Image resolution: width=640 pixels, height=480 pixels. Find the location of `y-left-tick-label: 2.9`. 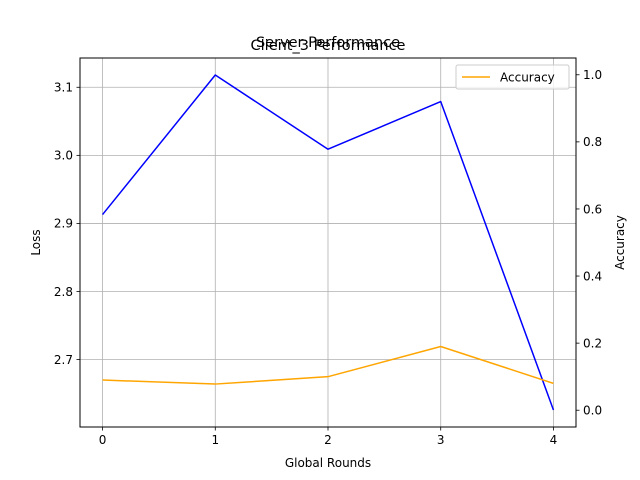

y-left-tick-label: 2.9 is located at coordinates (63, 224).